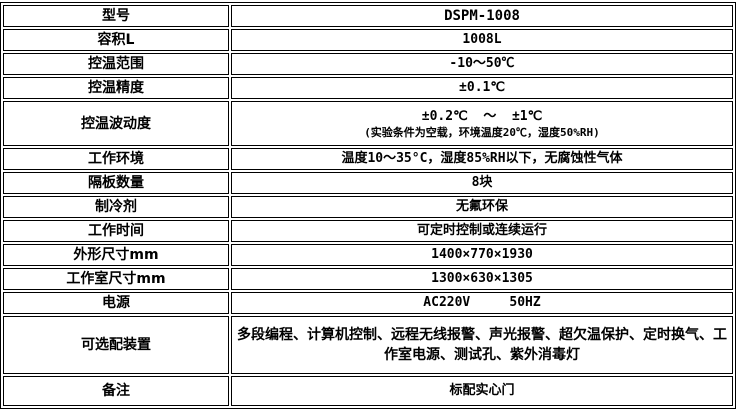  Describe the element at coordinates (482, 64) in the screenshot. I see `spec-value: -10～50℃` at that location.